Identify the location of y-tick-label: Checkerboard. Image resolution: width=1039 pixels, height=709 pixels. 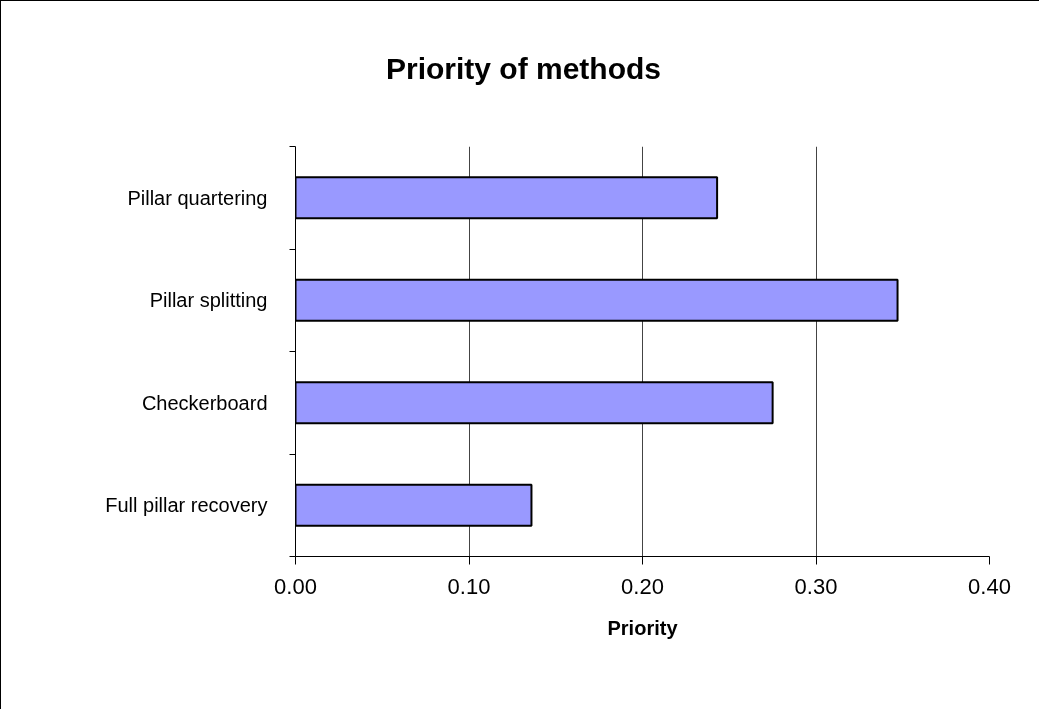
(204, 402).